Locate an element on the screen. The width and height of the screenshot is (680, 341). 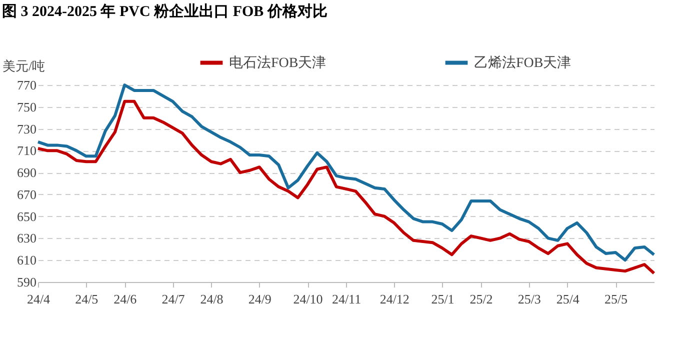
x-tick-label: 24/8 is located at coordinates (212, 299).